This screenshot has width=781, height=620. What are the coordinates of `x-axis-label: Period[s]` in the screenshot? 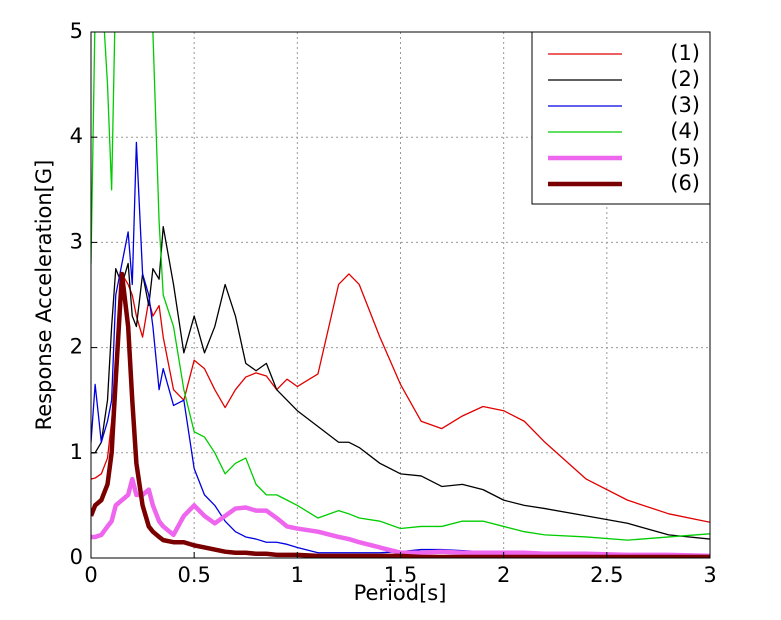 It's located at (400, 593).